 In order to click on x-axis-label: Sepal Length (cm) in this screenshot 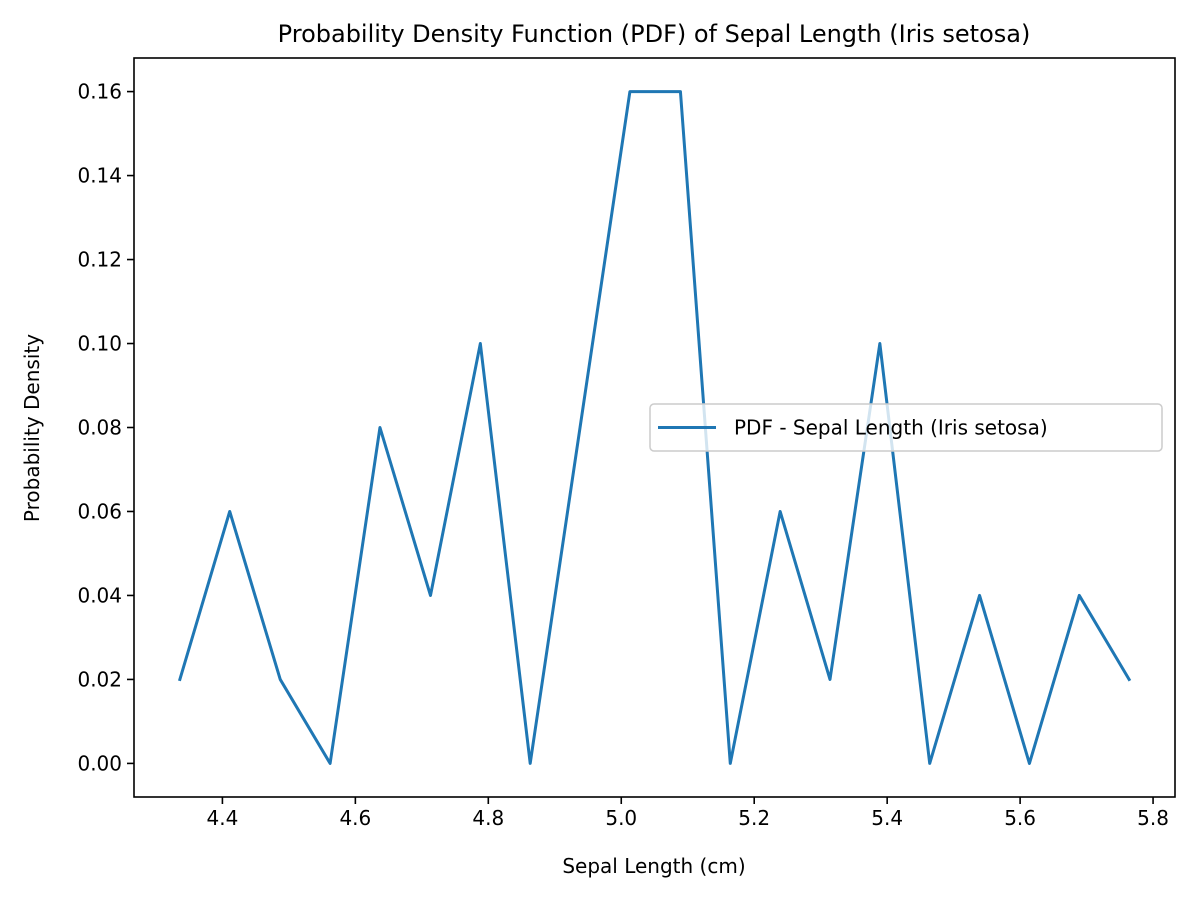, I will do `click(653, 866)`.